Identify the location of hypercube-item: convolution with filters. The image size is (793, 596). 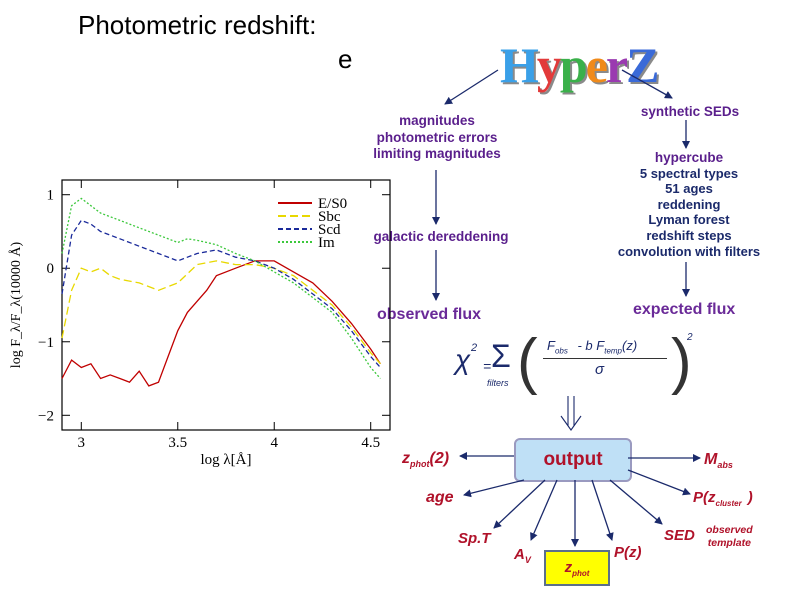
(689, 251).